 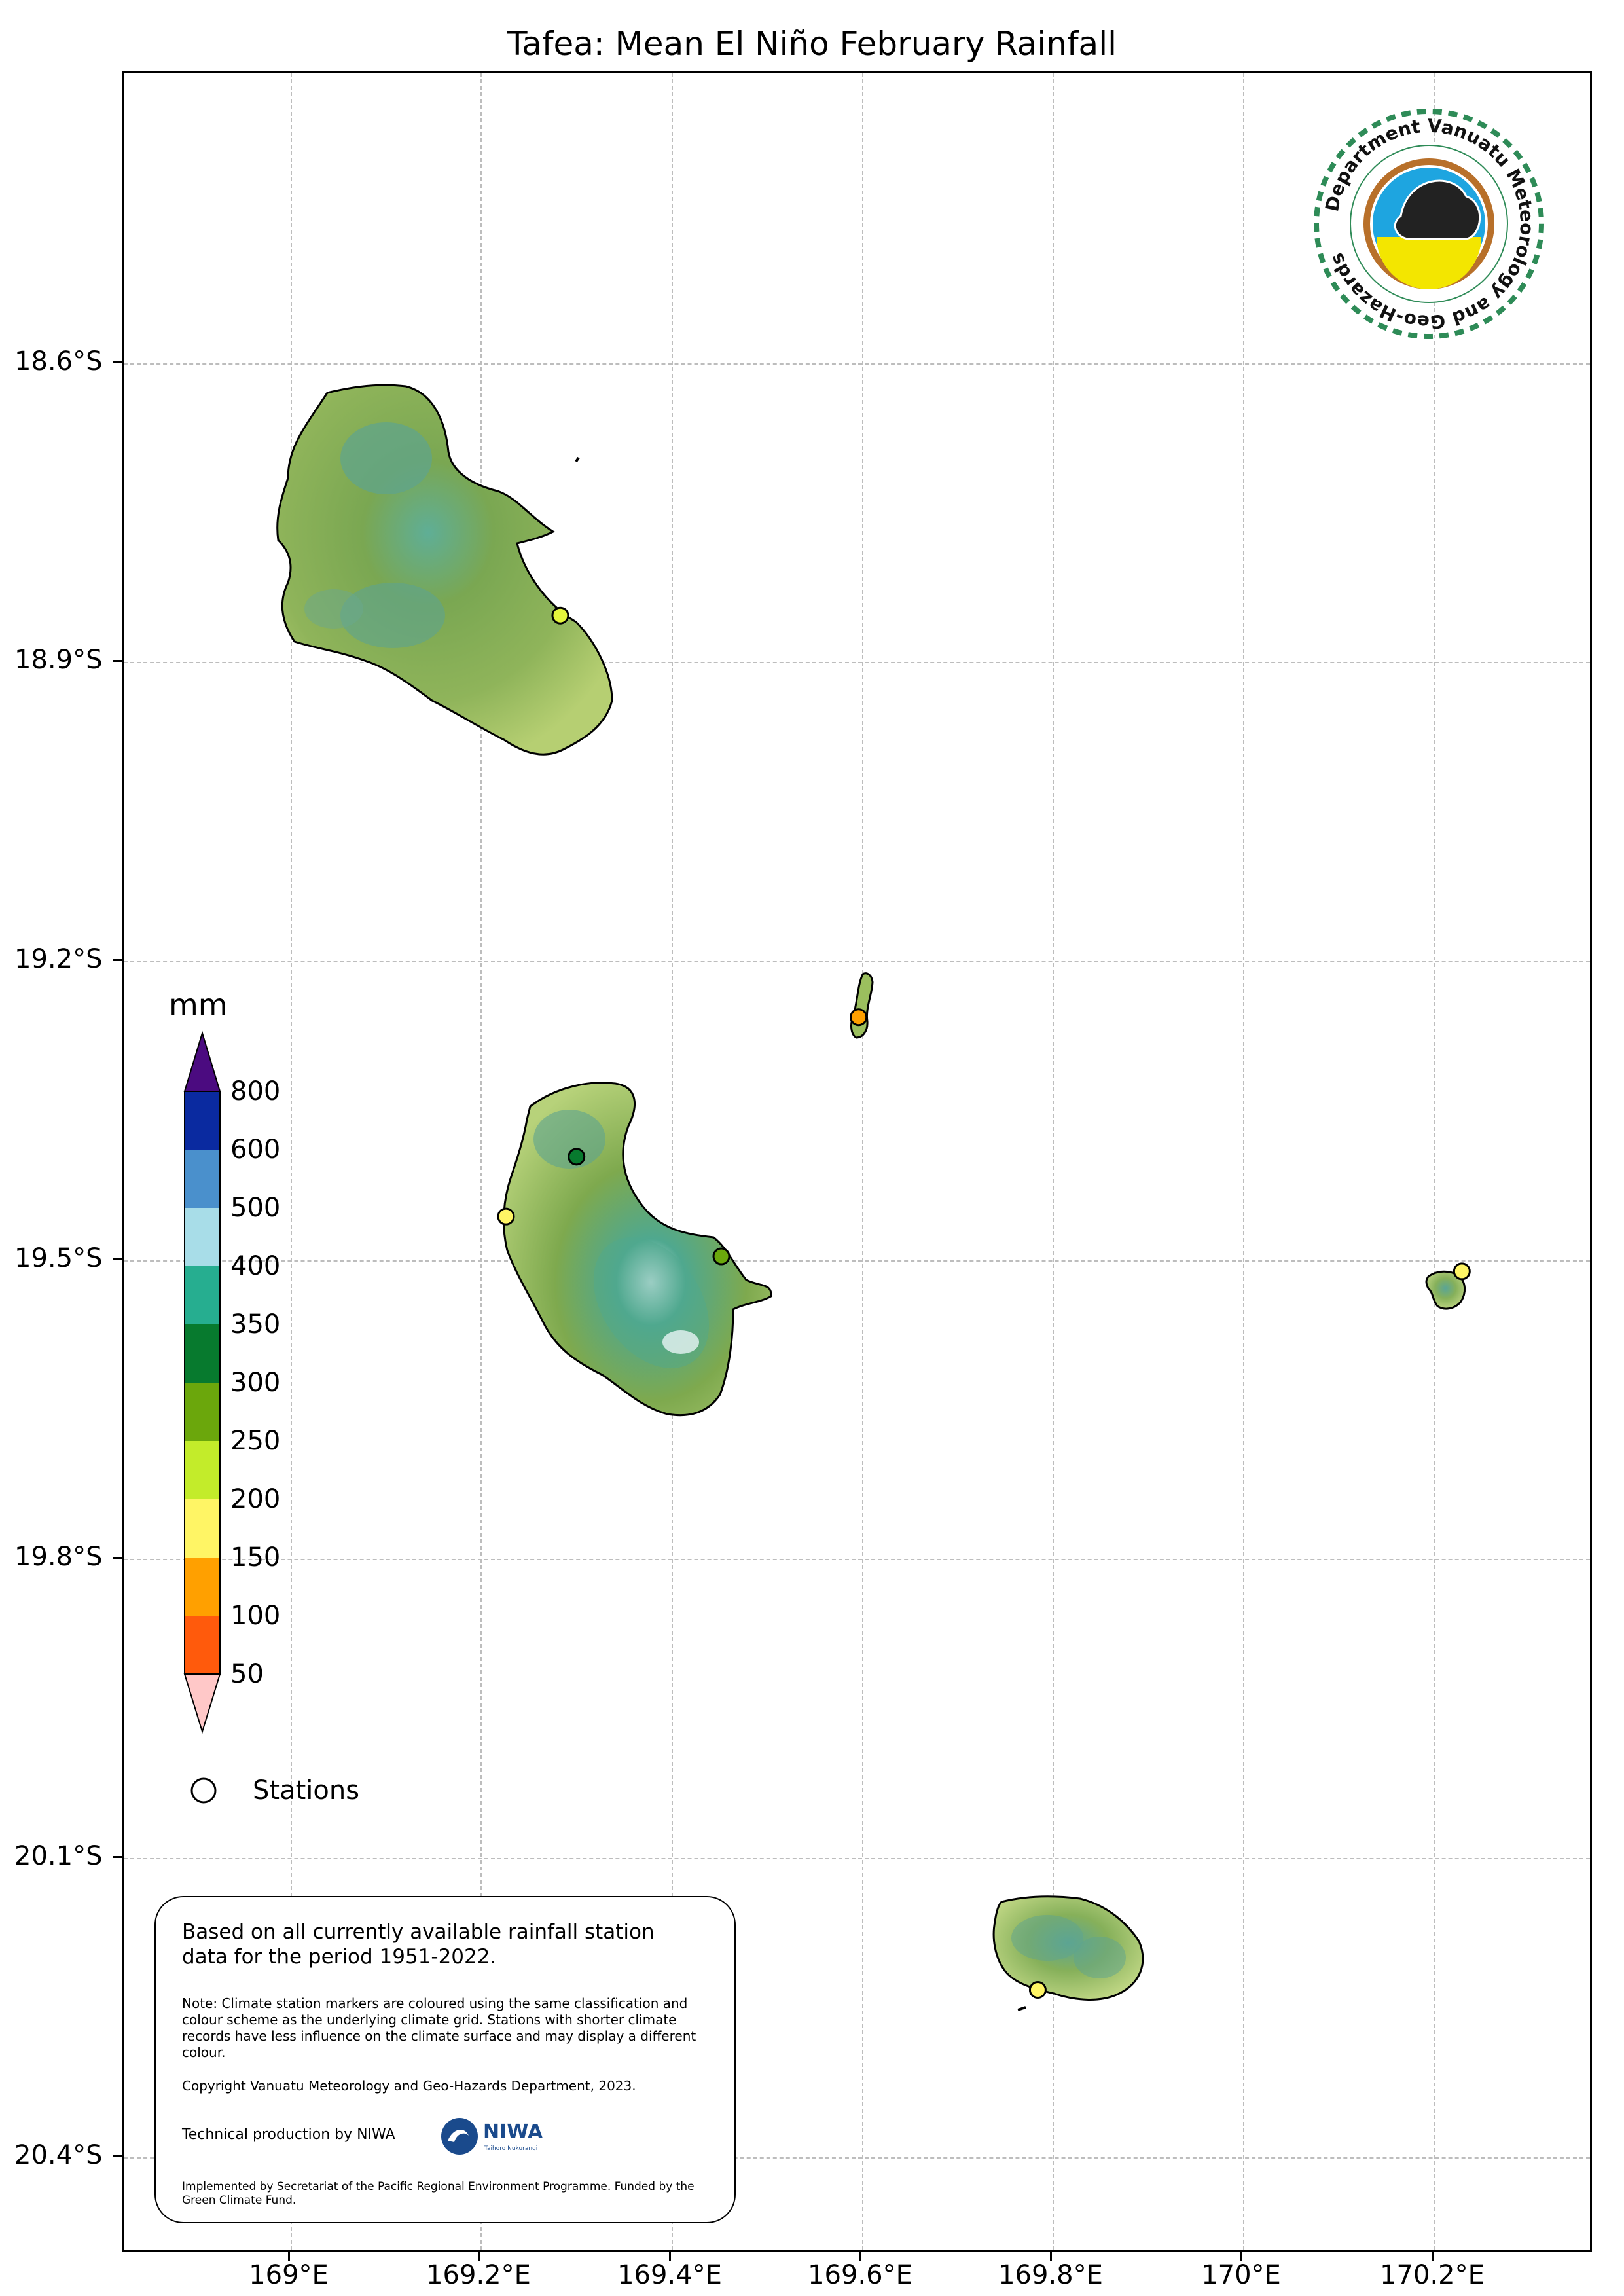 What do you see at coordinates (58, 2155) in the screenshot?
I see `lat-label: 20.4°S` at bounding box center [58, 2155].